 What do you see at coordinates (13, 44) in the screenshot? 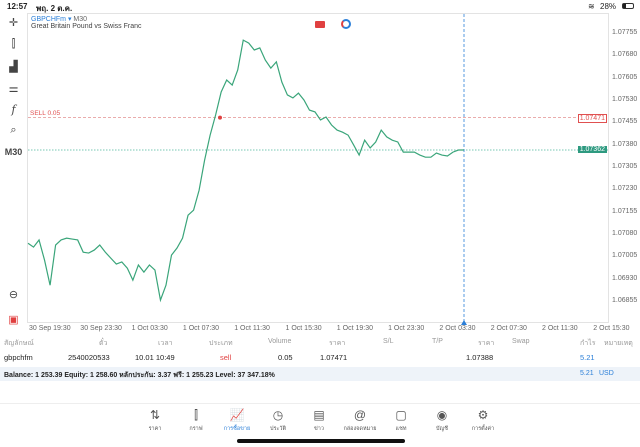
I see `candles-icon: ⫿` at bounding box center [13, 44].